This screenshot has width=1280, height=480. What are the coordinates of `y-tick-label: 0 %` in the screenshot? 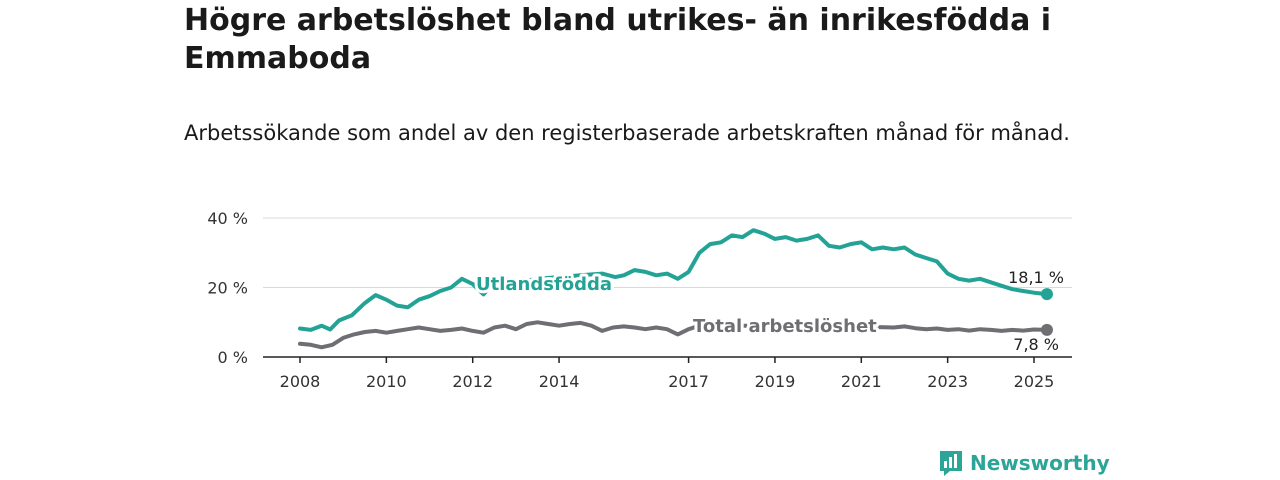 It's located at (233, 357).